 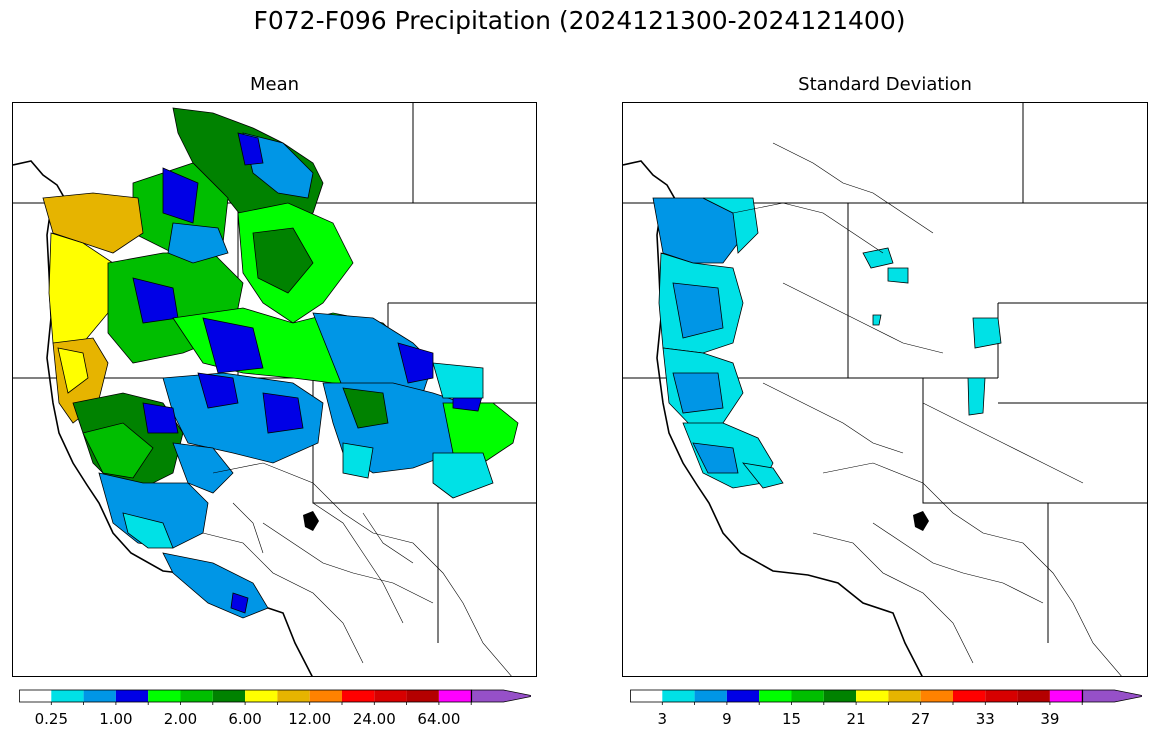 I want to click on colorbar-tick-label: 24.00, so click(x=374, y=719).